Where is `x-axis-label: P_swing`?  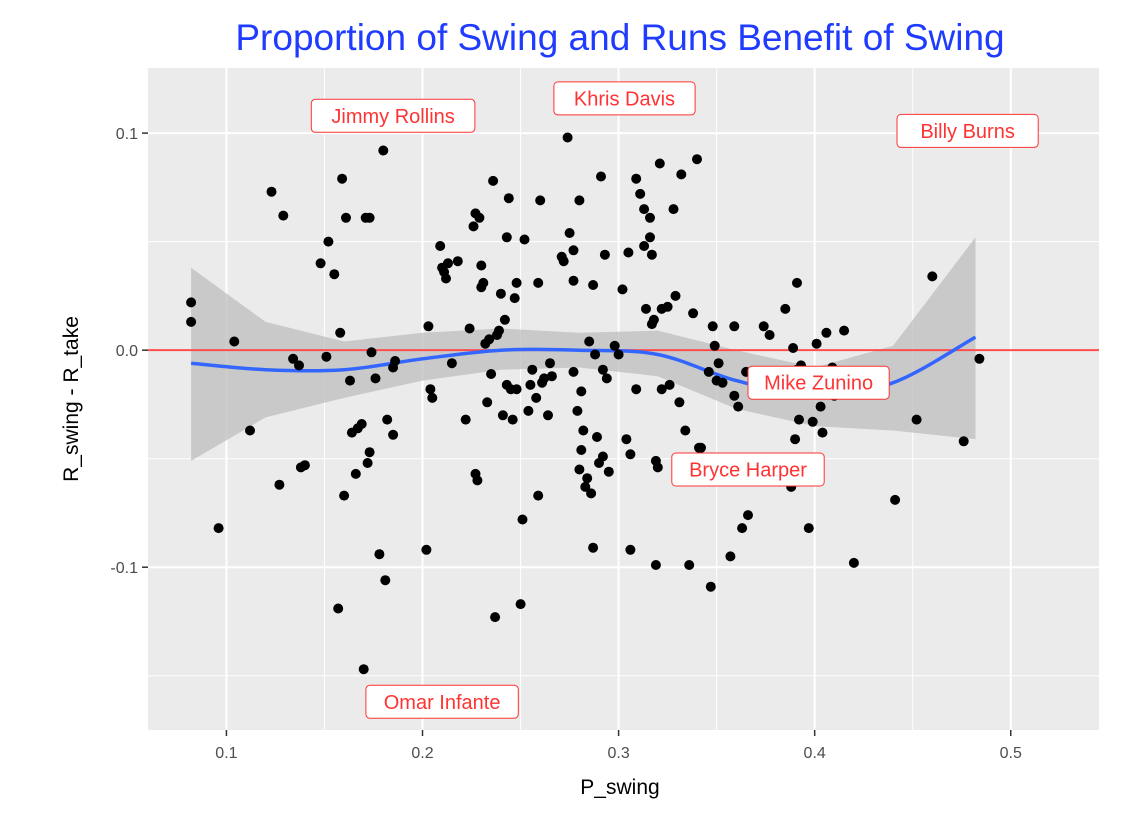
x-axis-label: P_swing is located at coordinates (619, 787).